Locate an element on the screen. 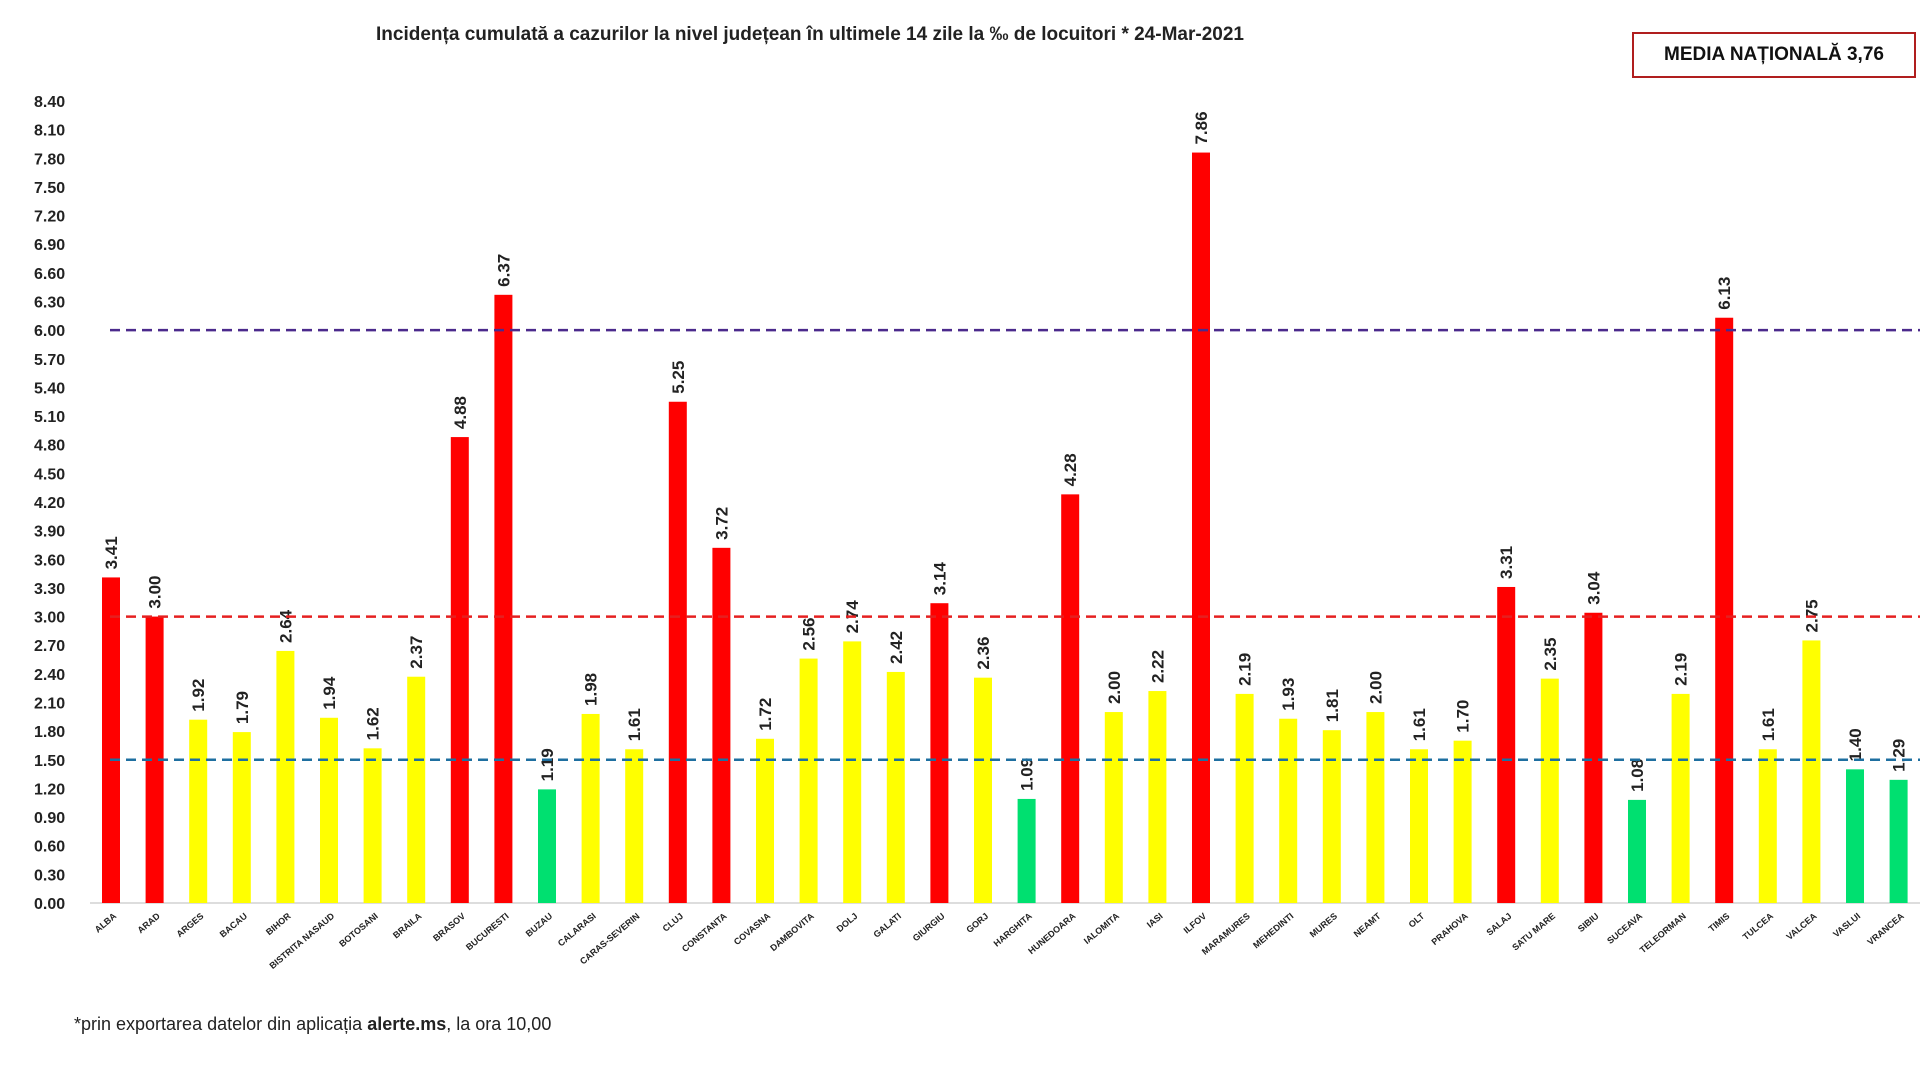  x-tick-label: BACAU is located at coordinates (233, 925).